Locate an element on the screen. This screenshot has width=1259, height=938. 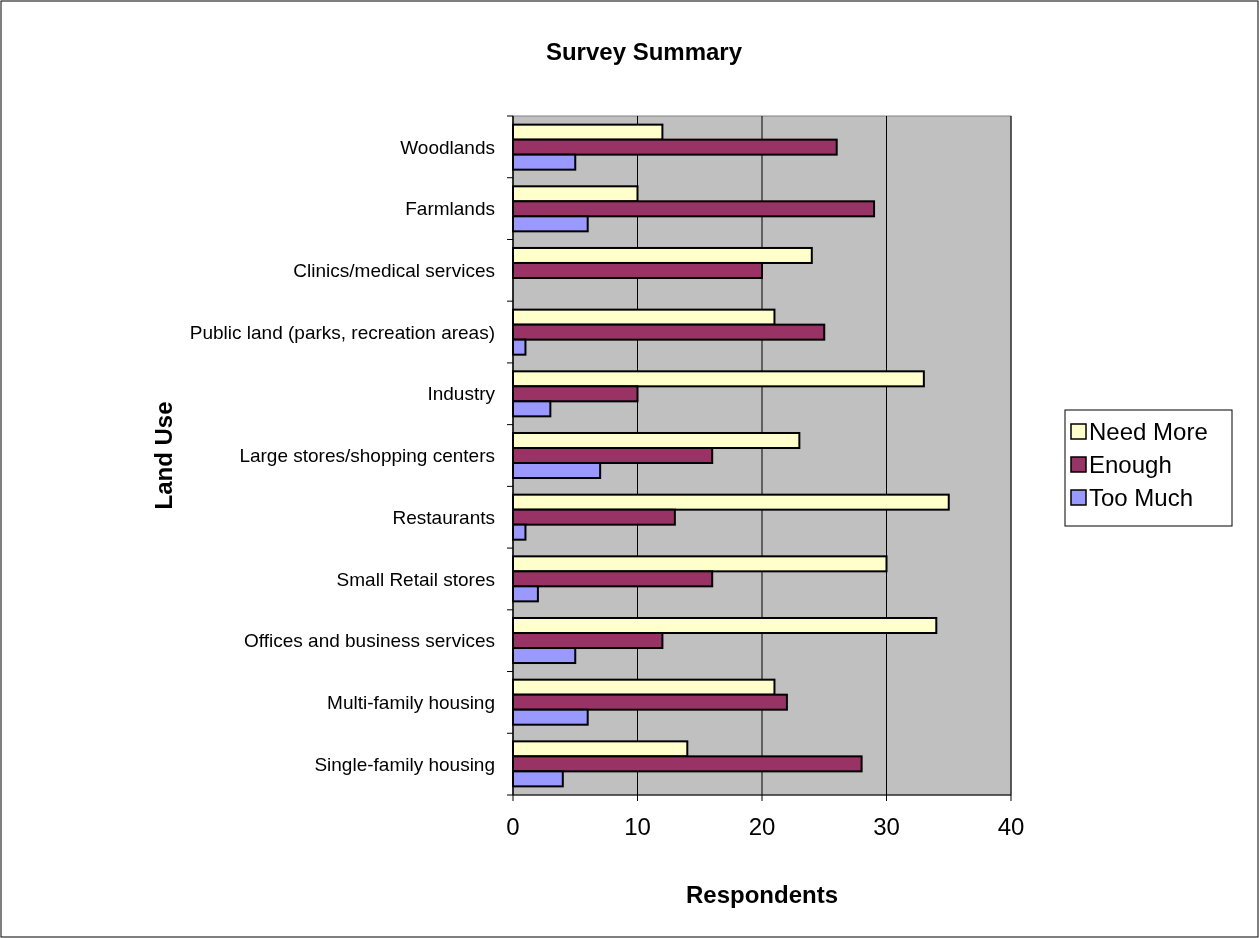
legend-label: Enough is located at coordinates (1130, 465).